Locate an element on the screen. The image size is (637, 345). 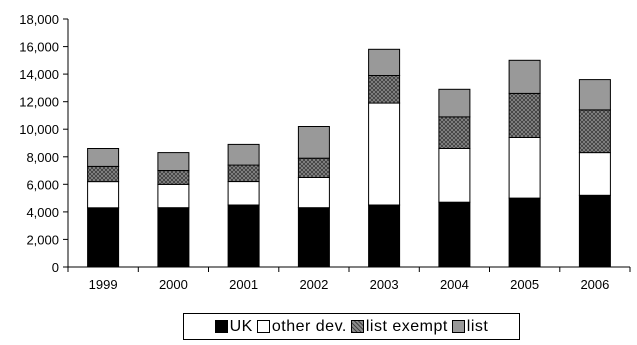
y-tick-label-16000: 16,000 is located at coordinates (39, 47).